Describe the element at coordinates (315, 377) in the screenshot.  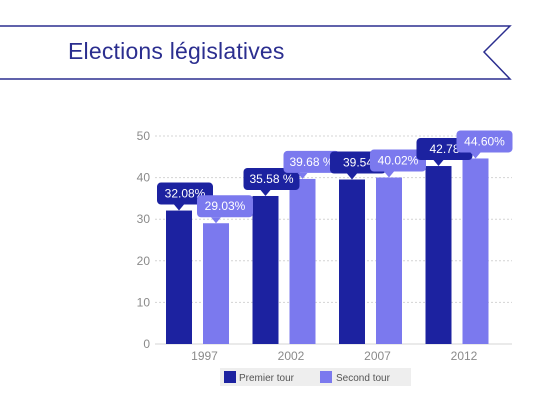
I see `legend-box` at that location.